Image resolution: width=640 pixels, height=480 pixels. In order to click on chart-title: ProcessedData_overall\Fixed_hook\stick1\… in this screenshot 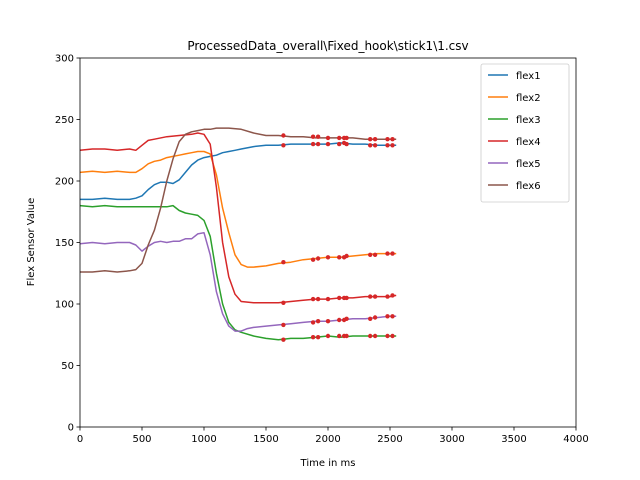, I will do `click(327, 46)`.